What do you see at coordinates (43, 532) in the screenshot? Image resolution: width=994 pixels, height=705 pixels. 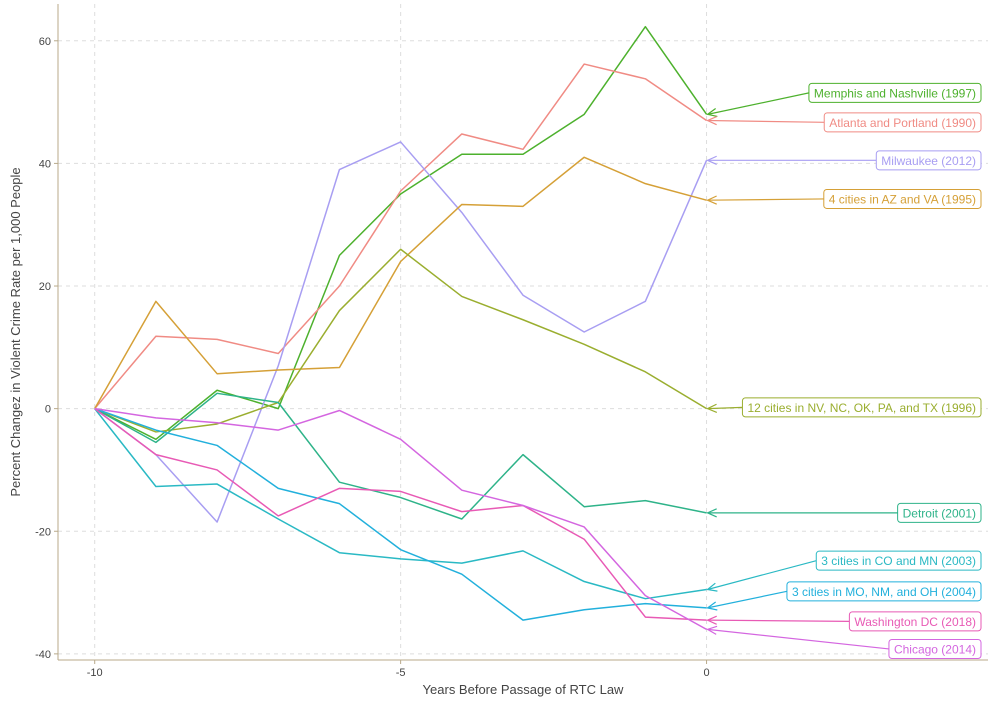 I see `y-tick-label: -20` at bounding box center [43, 532].